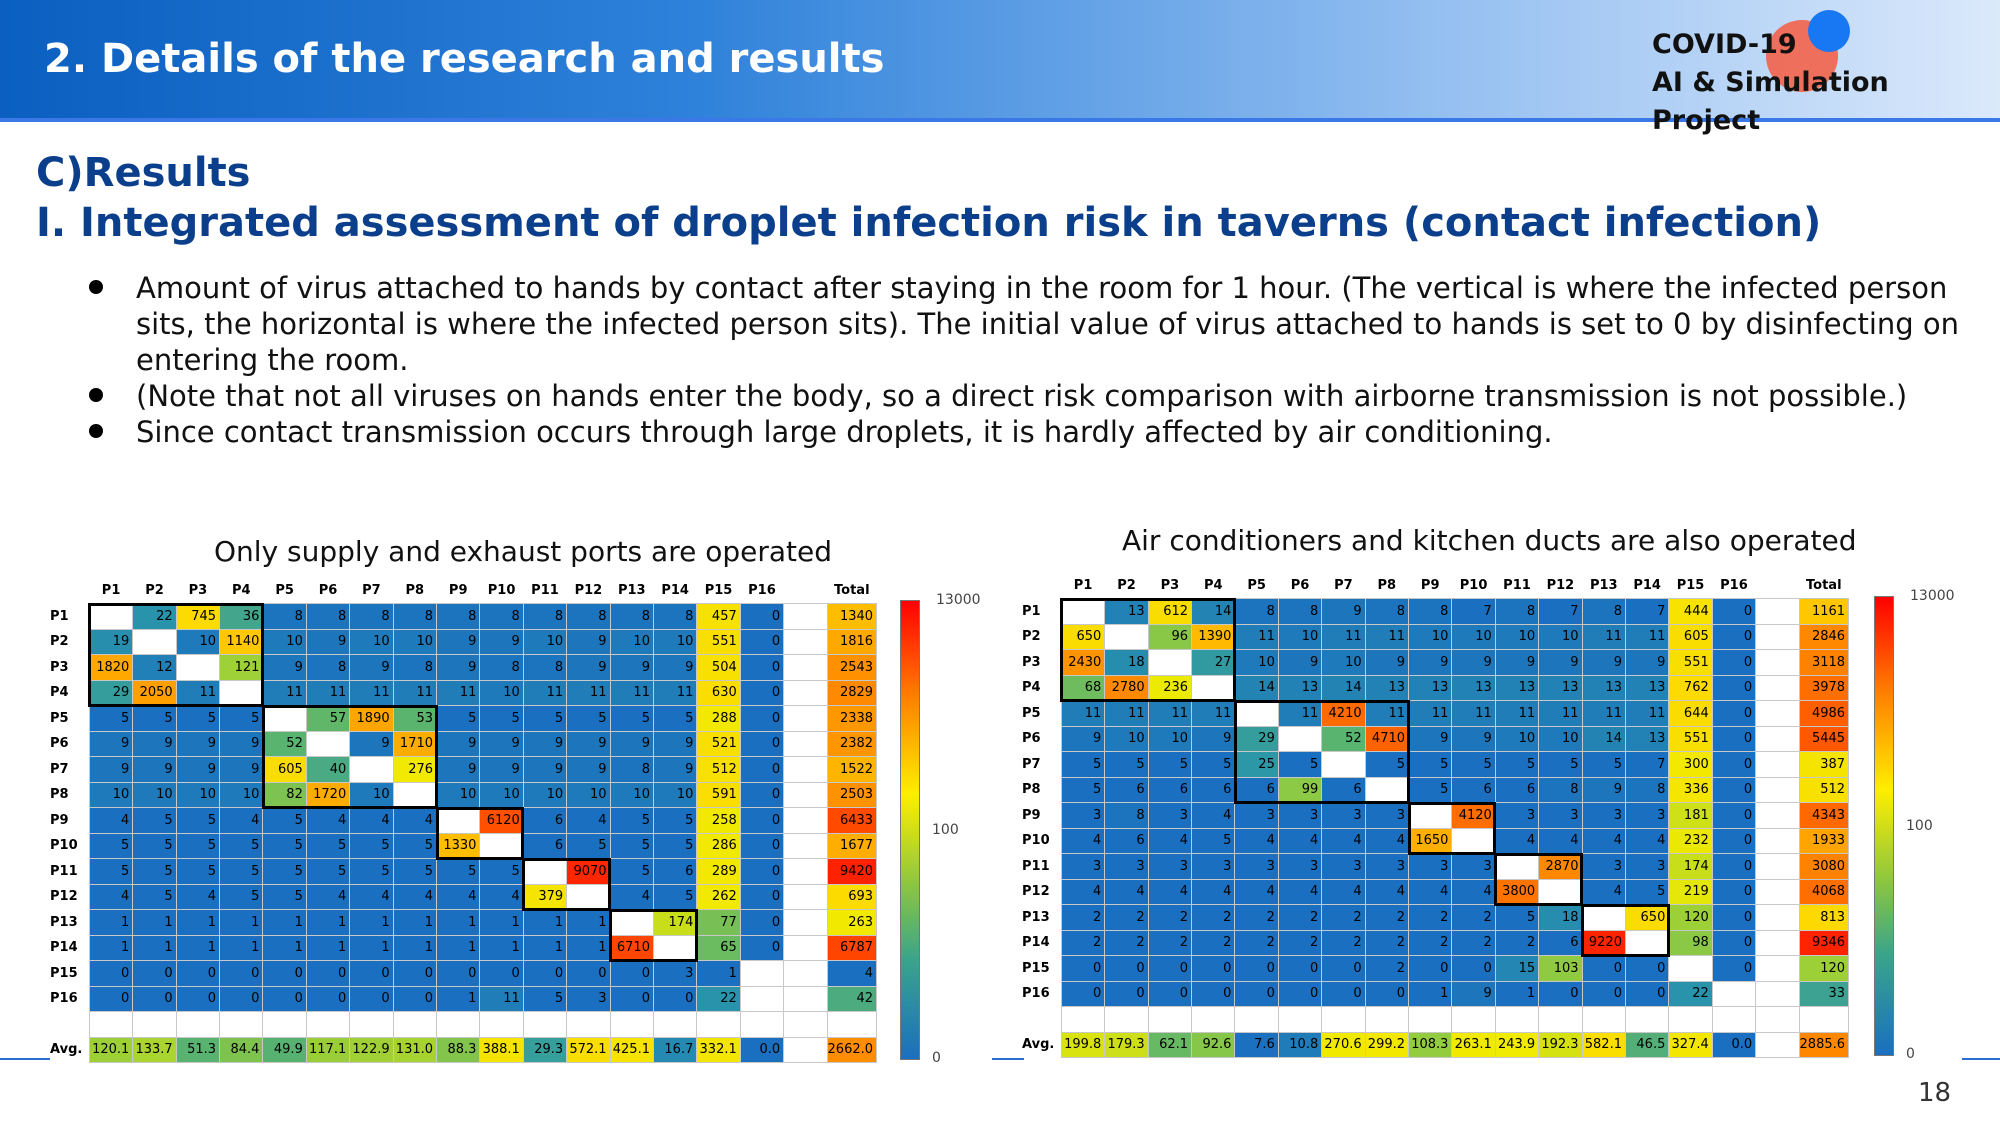 This screenshot has width=2000, height=1125. What do you see at coordinates (1170, 687) in the screenshot?
I see `heatmap-cell: 236` at bounding box center [1170, 687].